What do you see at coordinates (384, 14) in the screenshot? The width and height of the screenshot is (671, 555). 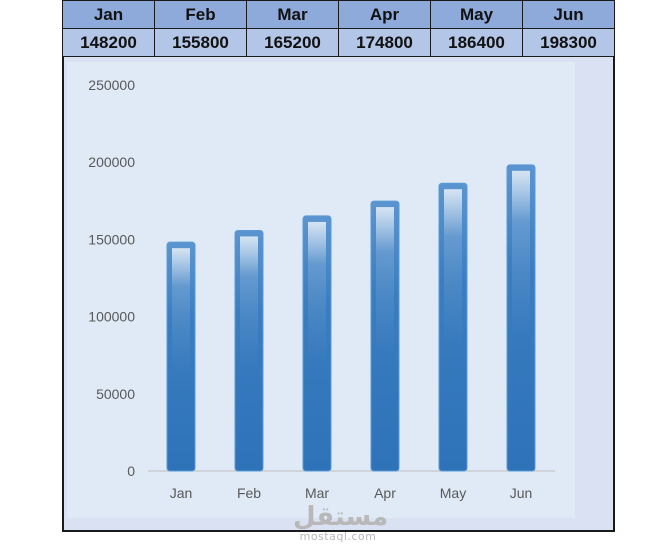 I see `header-cell-apr: Apr` at bounding box center [384, 14].